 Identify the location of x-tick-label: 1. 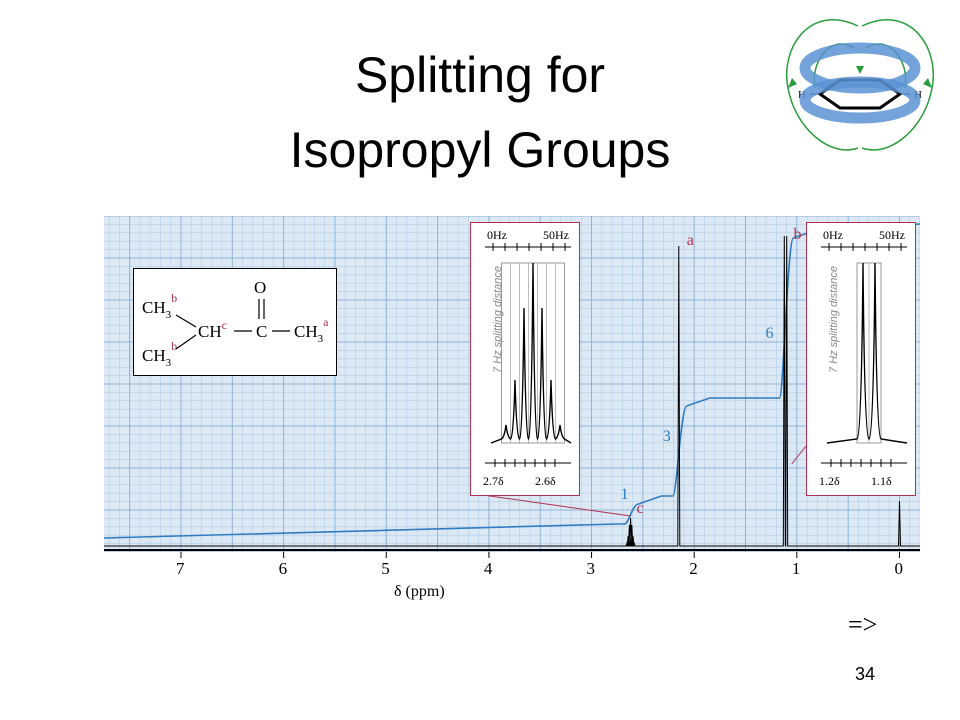
(796, 568).